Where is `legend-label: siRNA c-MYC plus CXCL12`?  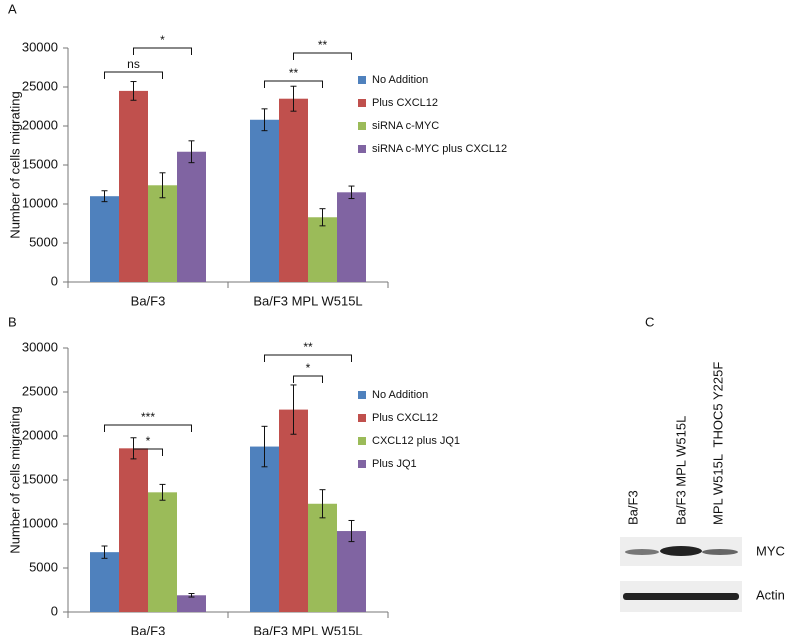
legend-label: siRNA c-MYC plus CXCL12 is located at coordinates (439, 149).